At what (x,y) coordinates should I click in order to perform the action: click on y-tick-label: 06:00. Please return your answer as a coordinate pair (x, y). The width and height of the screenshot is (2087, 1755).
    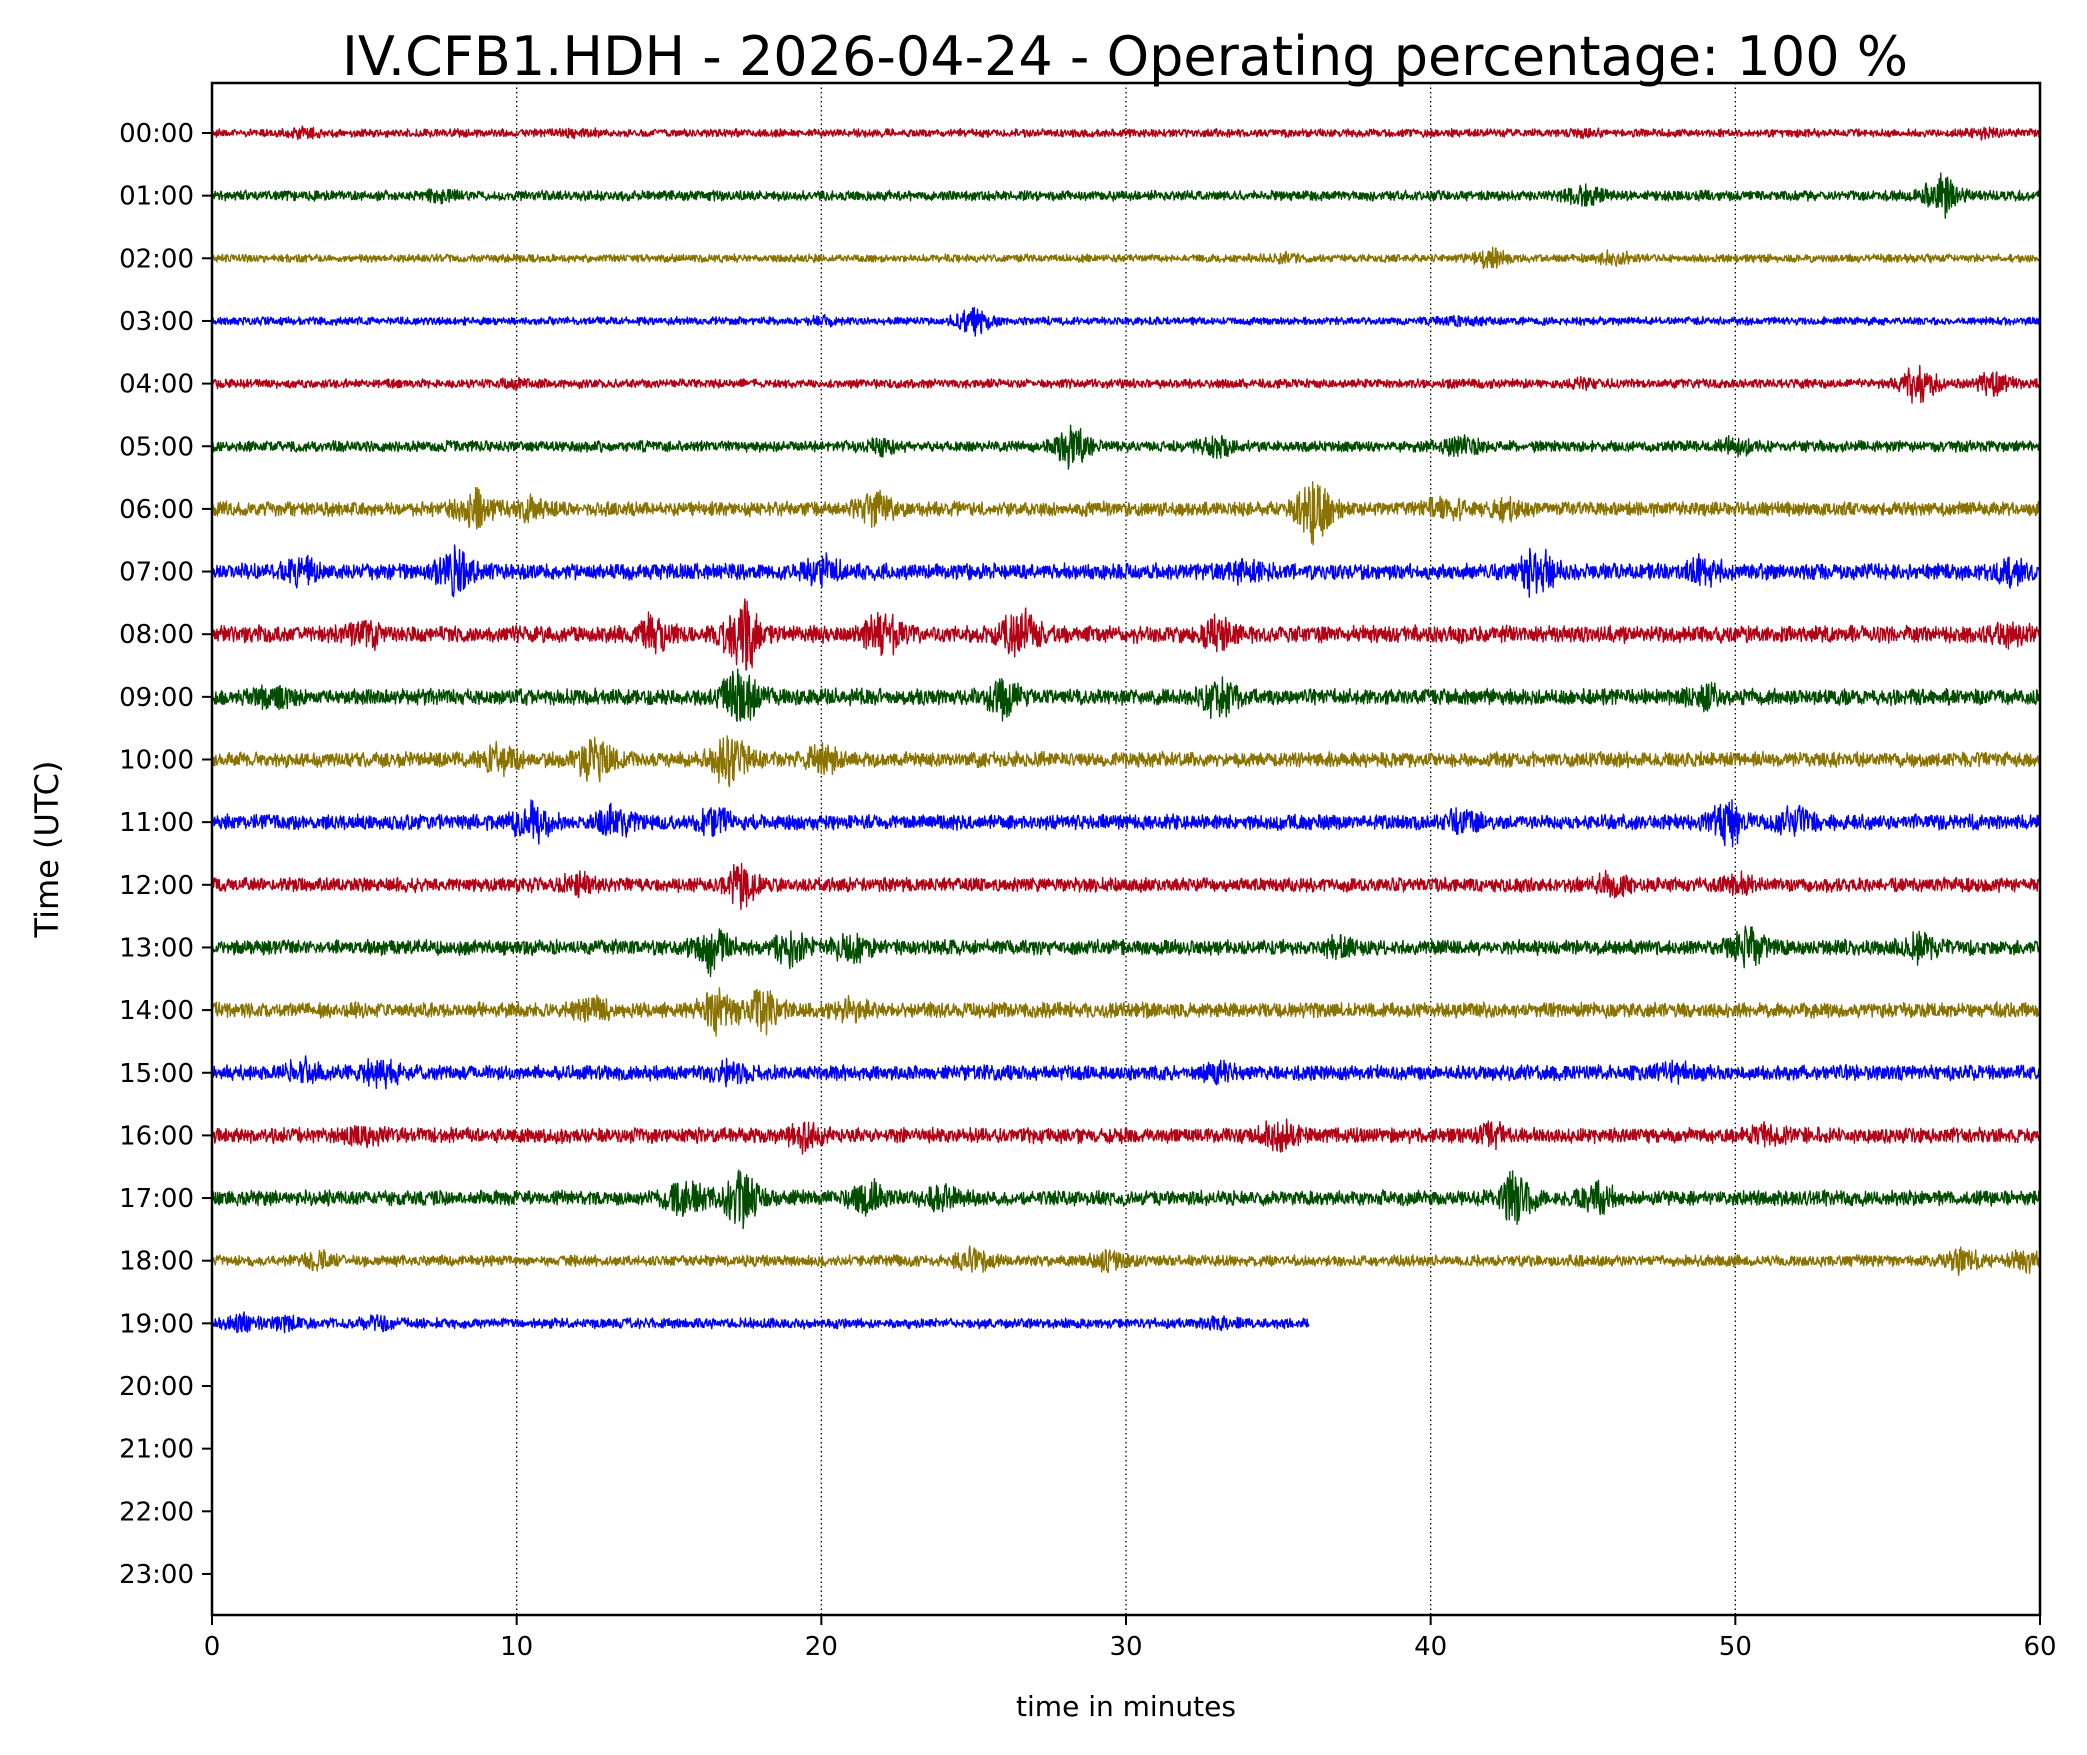
    Looking at the image, I should click on (156, 510).